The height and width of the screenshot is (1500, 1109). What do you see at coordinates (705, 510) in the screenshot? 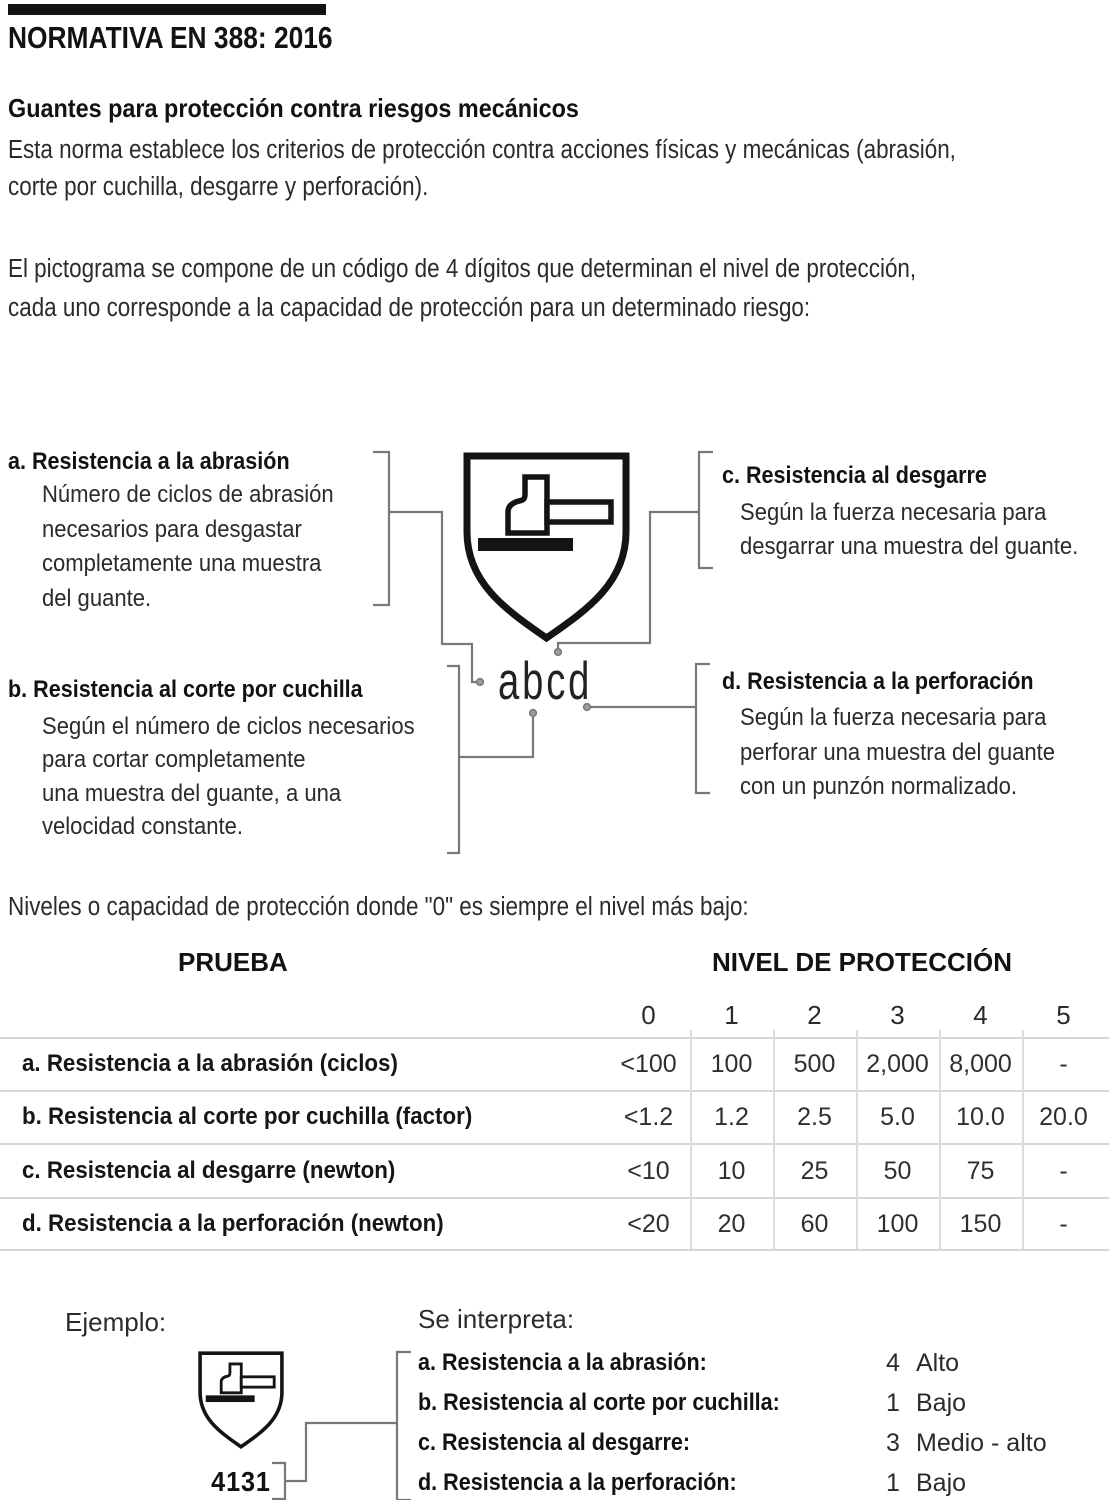
I see `bracket-c` at bounding box center [705, 510].